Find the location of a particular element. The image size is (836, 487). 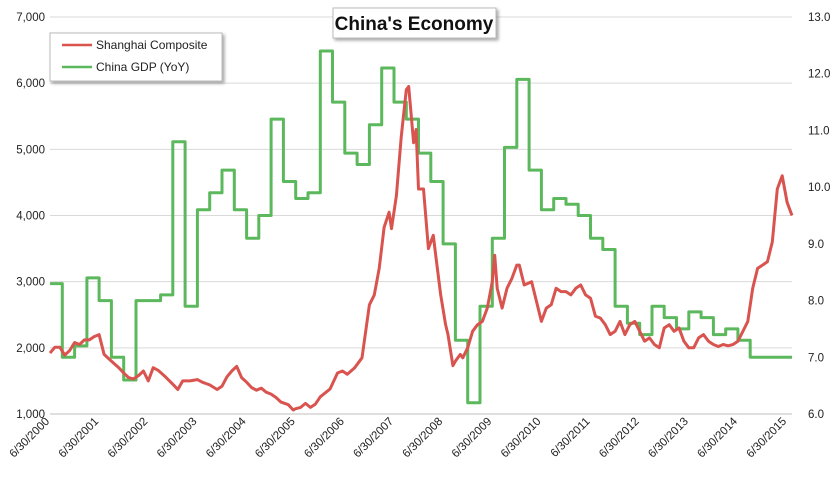

y-right-tick-label: 9.0 is located at coordinates (816, 245).